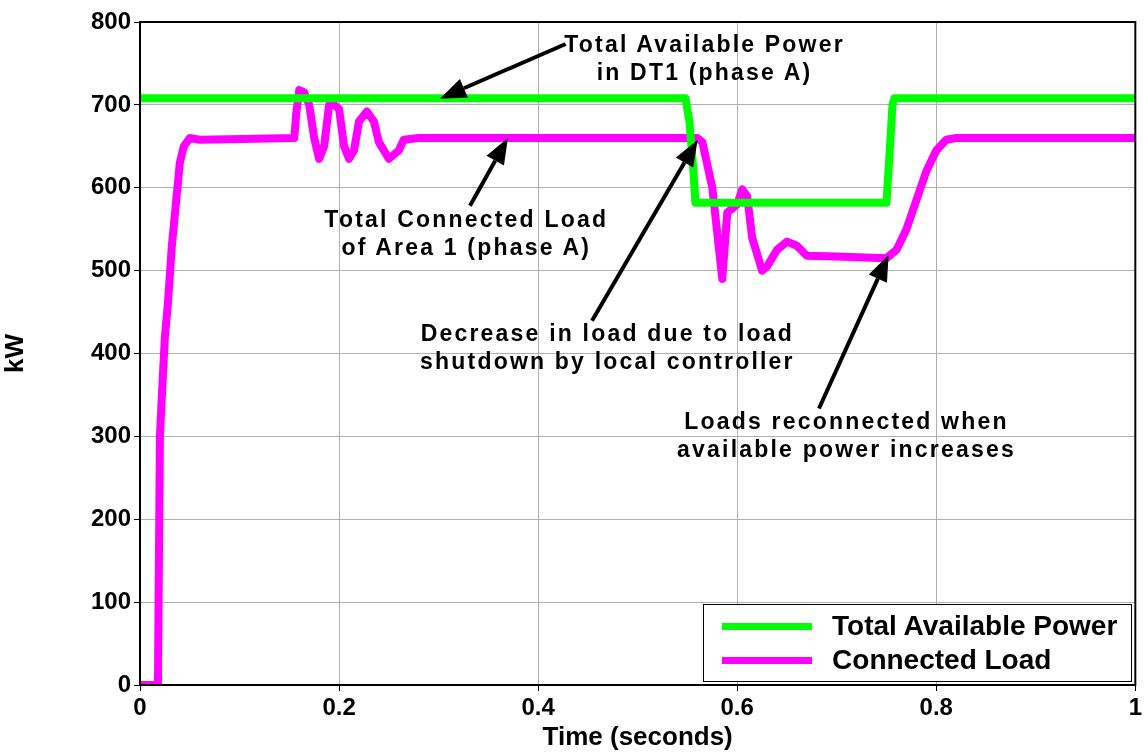 The image size is (1145, 753). I want to click on y-tick-label: 100, so click(110, 600).